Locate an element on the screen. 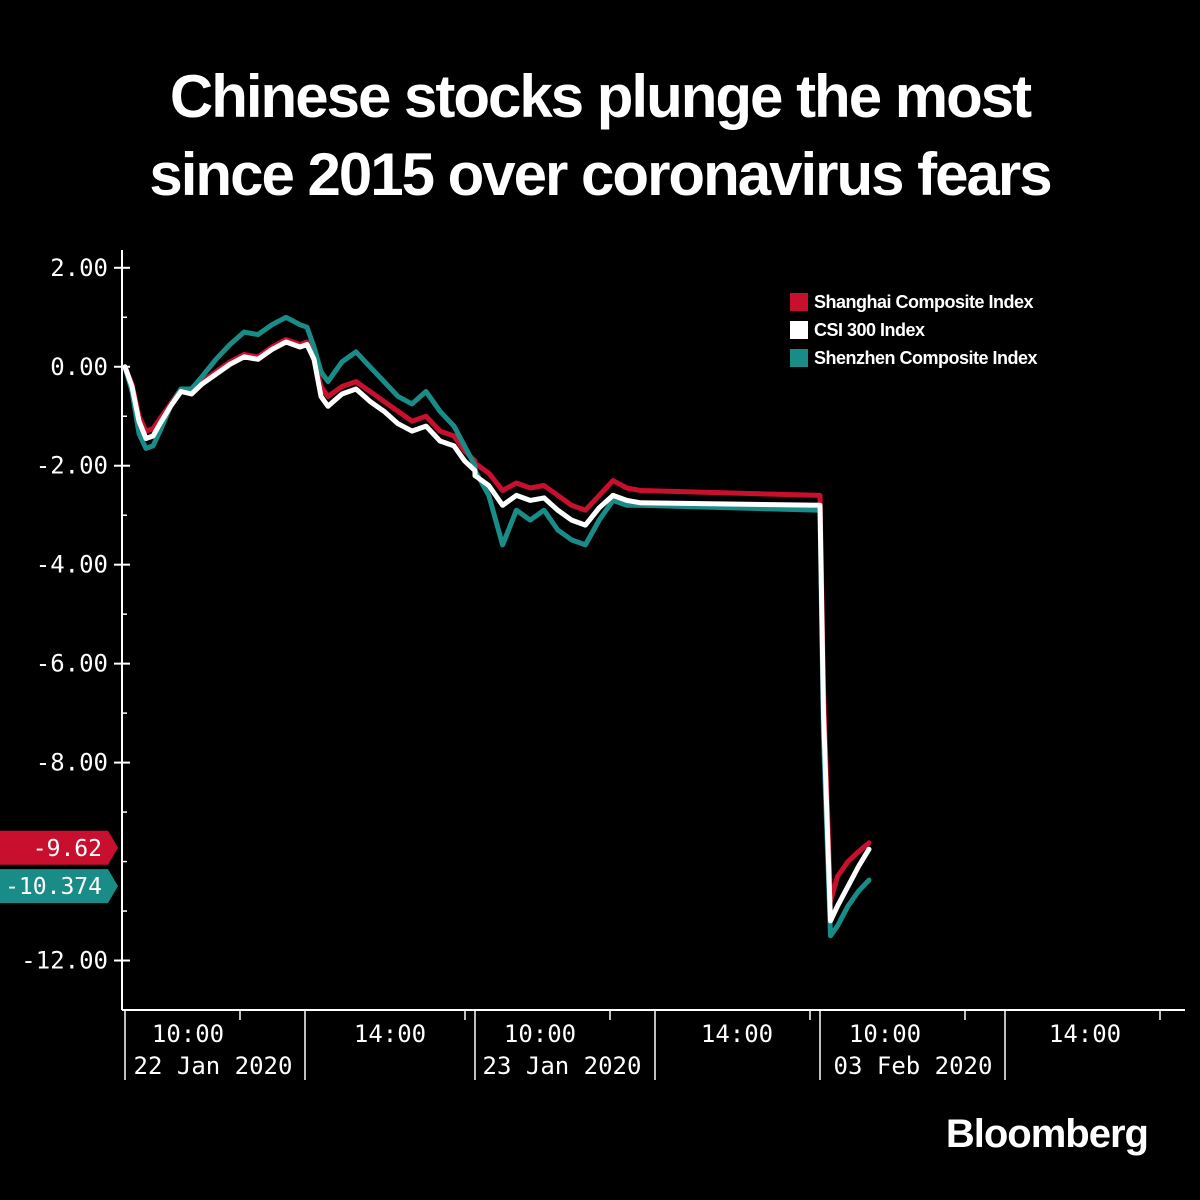  y-tick-label: 2.00 is located at coordinates (79, 268).